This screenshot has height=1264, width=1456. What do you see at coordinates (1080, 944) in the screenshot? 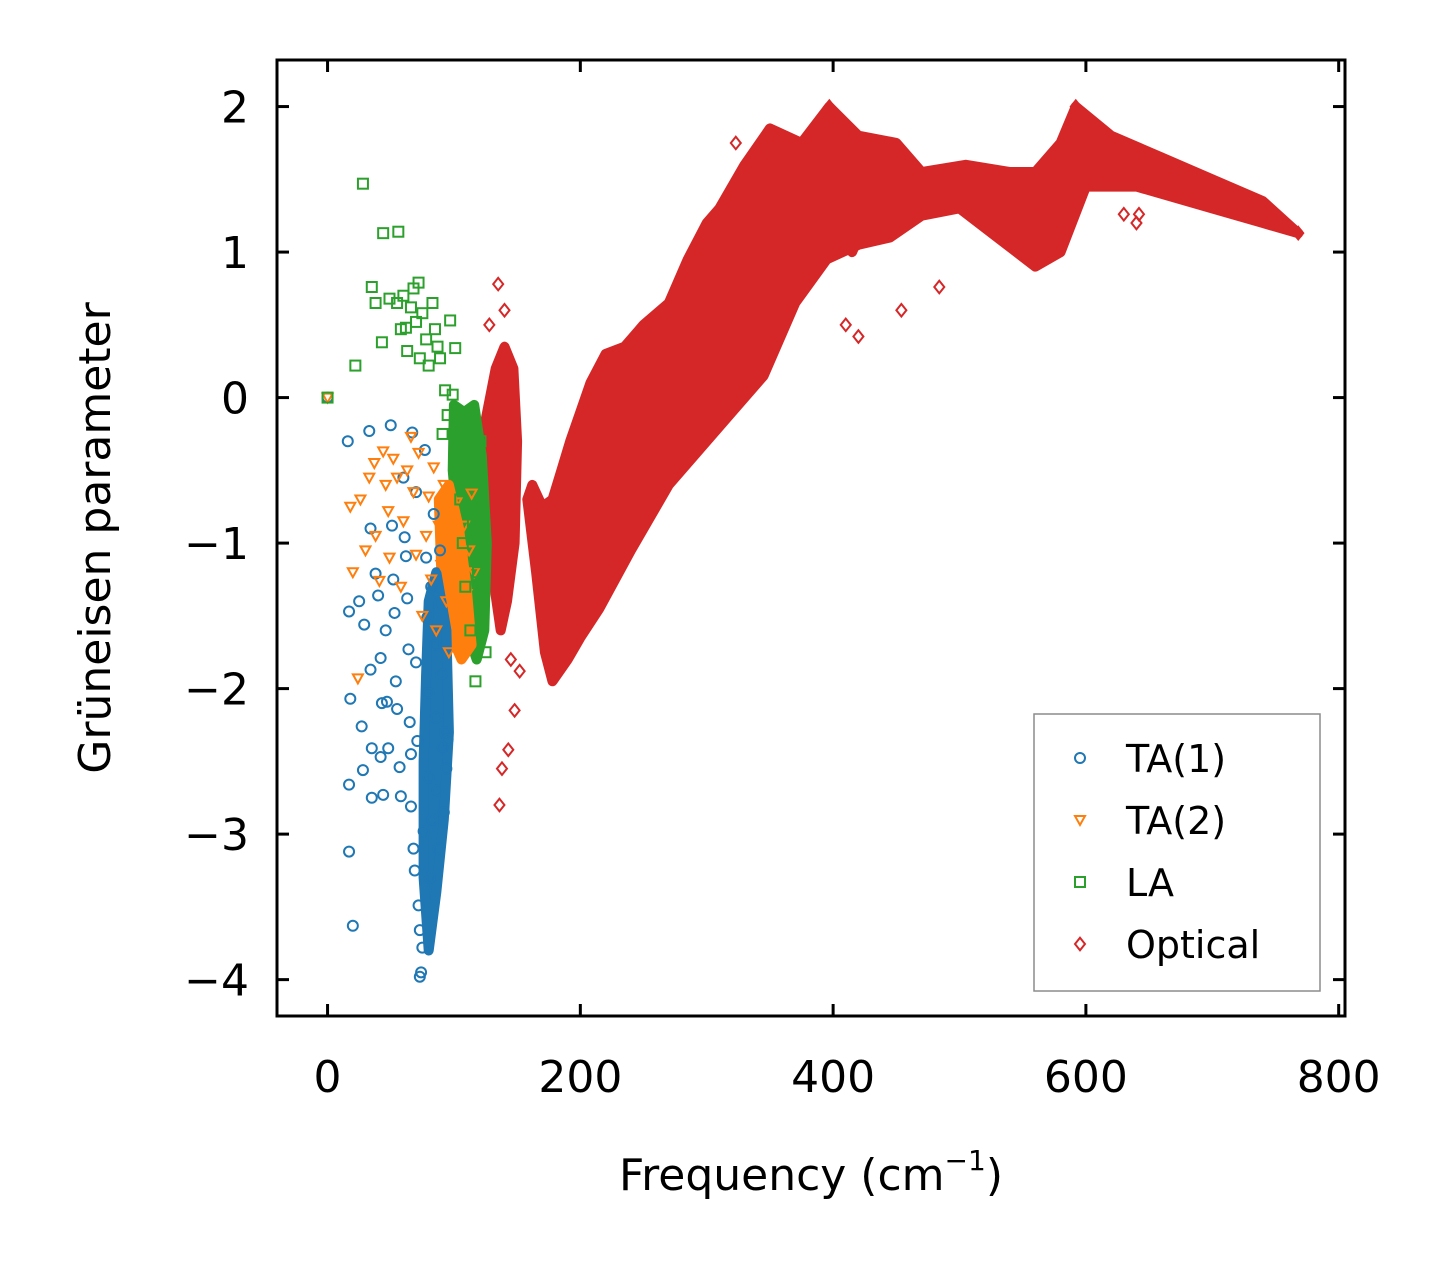
I see `legend-marker-optical` at bounding box center [1080, 944].